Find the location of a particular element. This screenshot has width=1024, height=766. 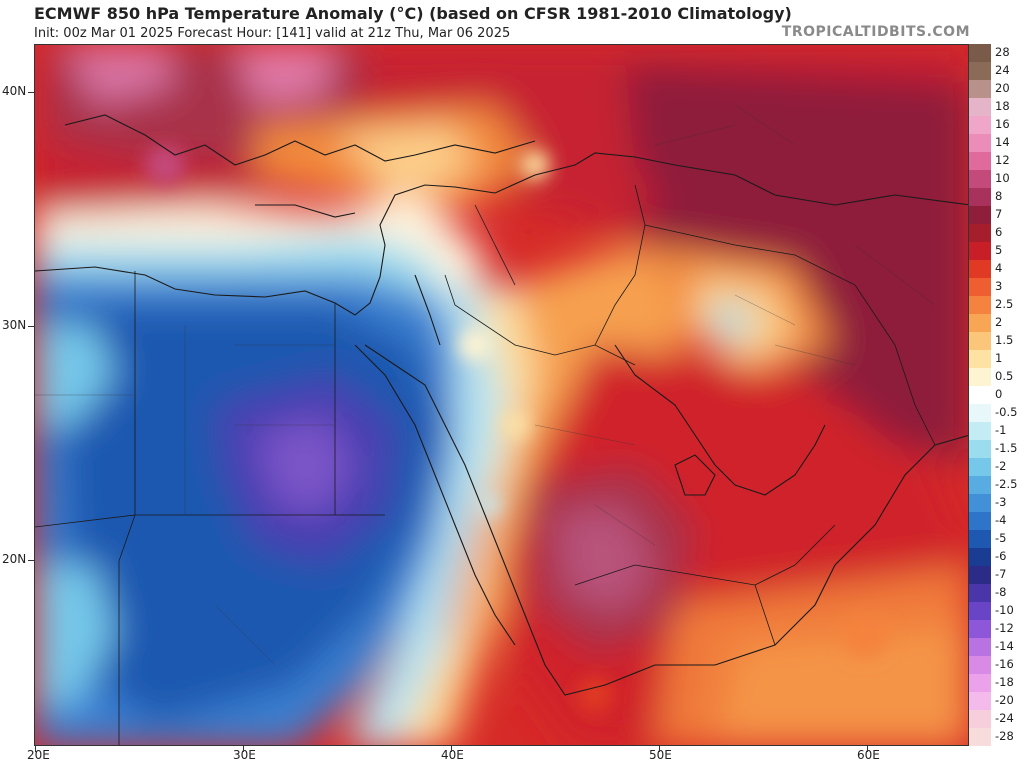

colorbar-level: -10 is located at coordinates (996, 611).